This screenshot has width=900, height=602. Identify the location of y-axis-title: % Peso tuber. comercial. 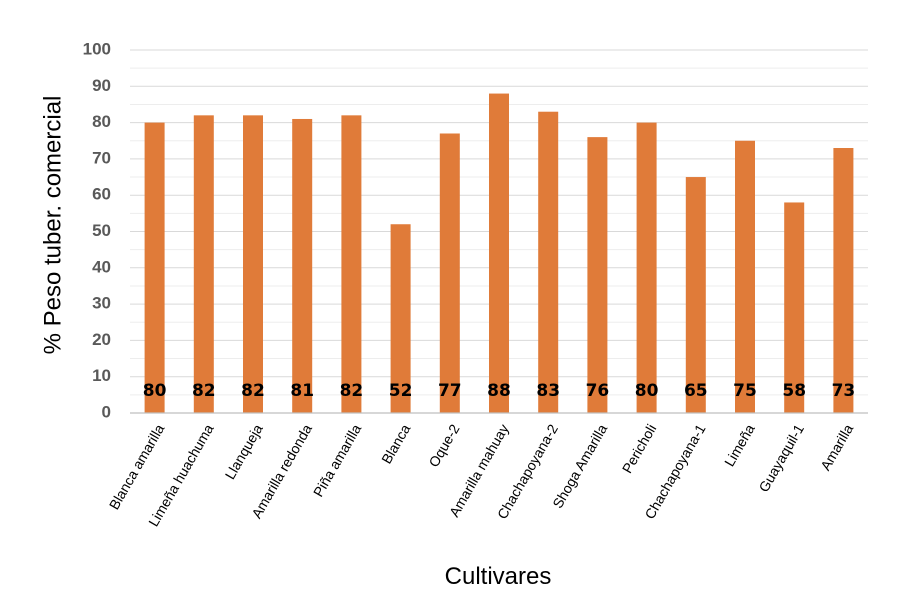
(52, 225).